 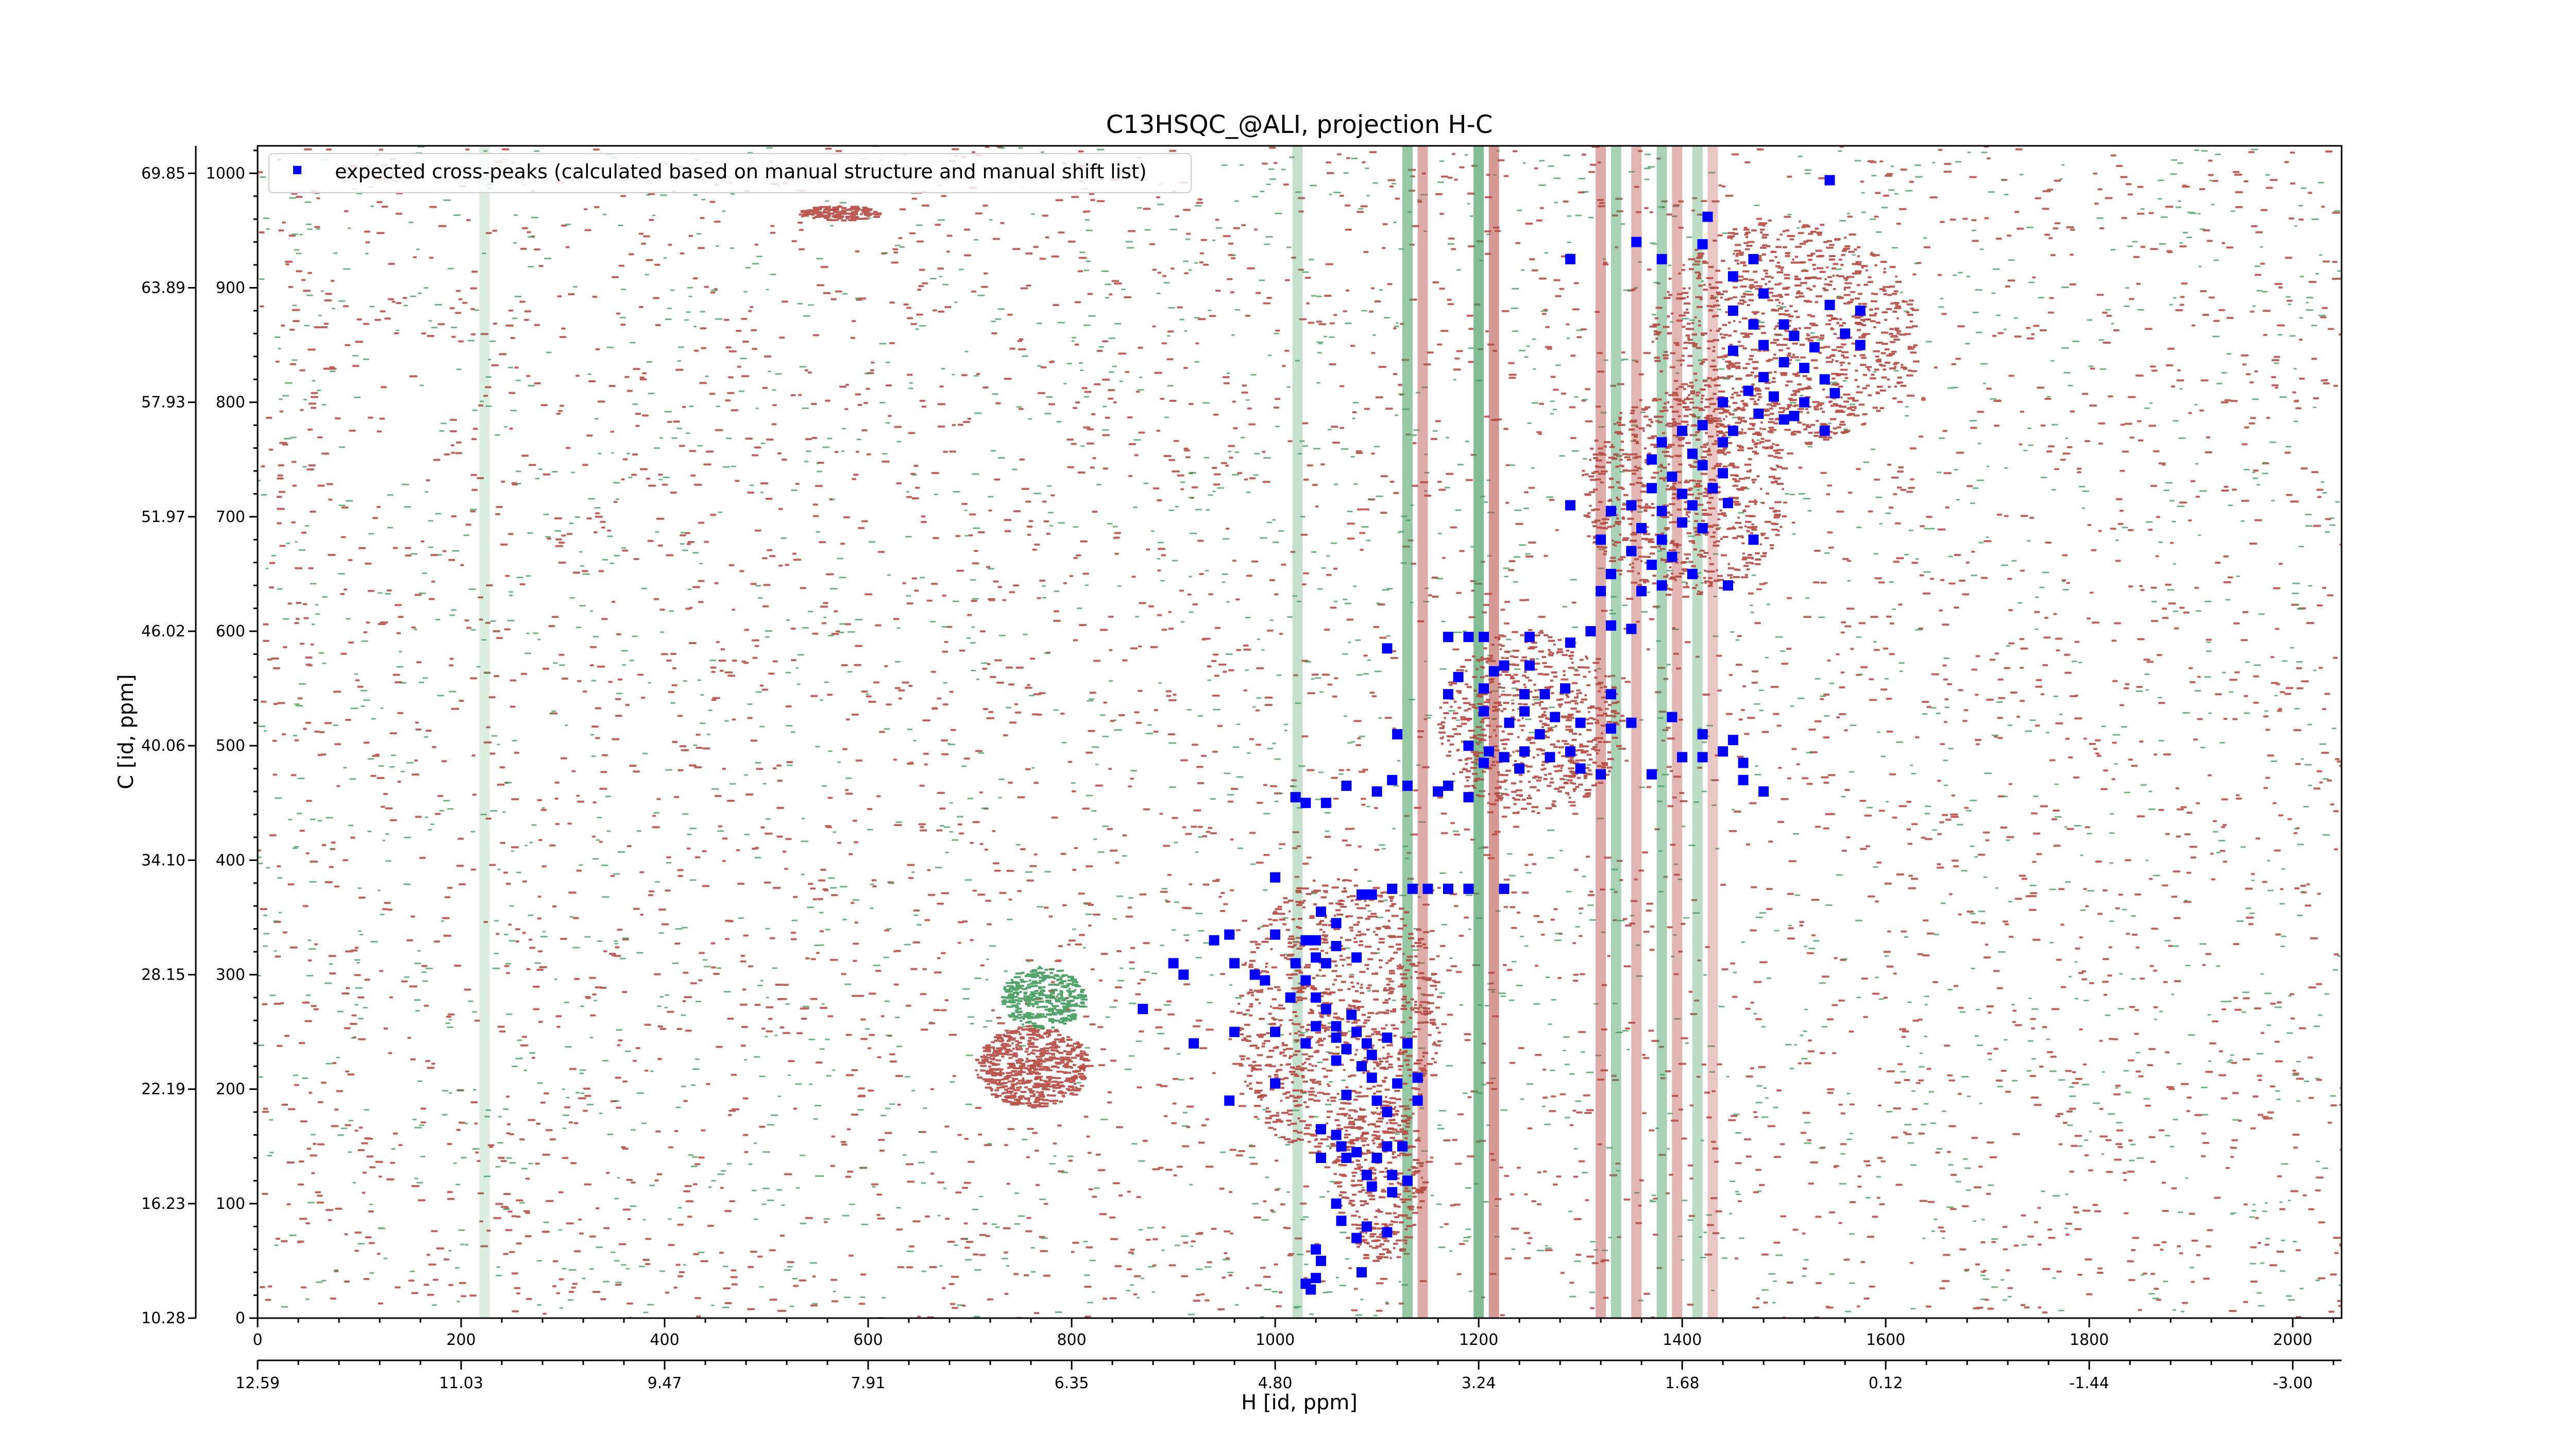 What do you see at coordinates (163, 975) in the screenshot?
I see `y-ppm-label: 28.15` at bounding box center [163, 975].